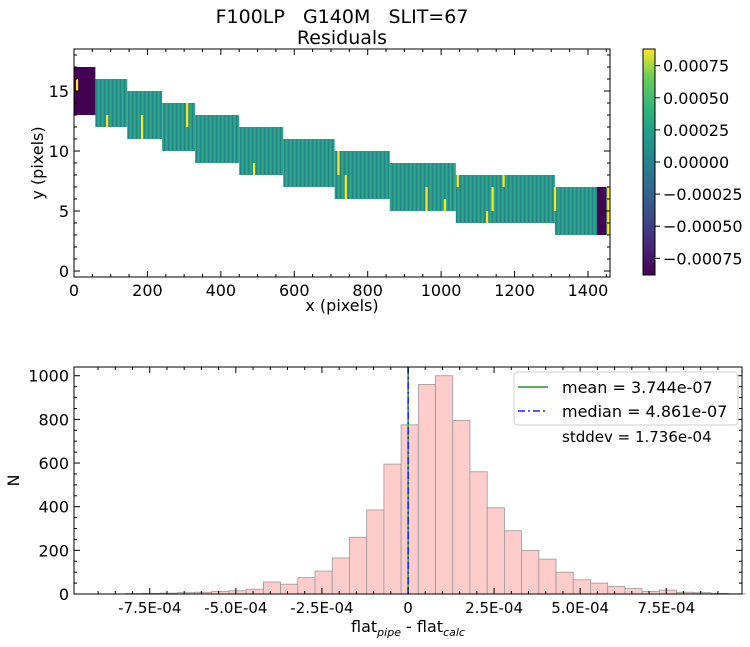 This screenshot has height=647, width=750. Describe the element at coordinates (342, 38) in the screenshot. I see `figure-subtitle: Residuals` at that location.